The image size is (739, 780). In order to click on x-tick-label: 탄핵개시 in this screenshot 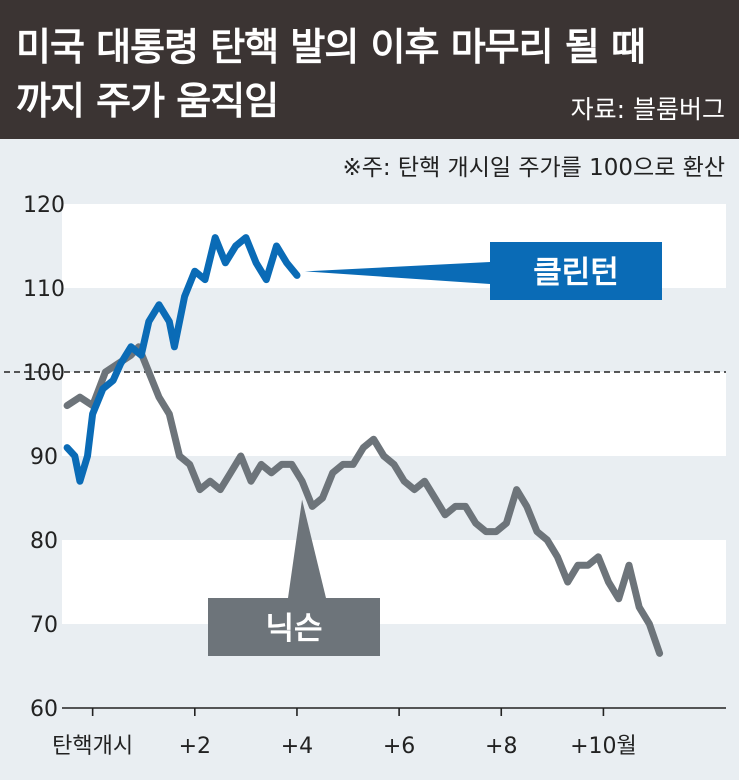, I will do `click(92, 746)`.